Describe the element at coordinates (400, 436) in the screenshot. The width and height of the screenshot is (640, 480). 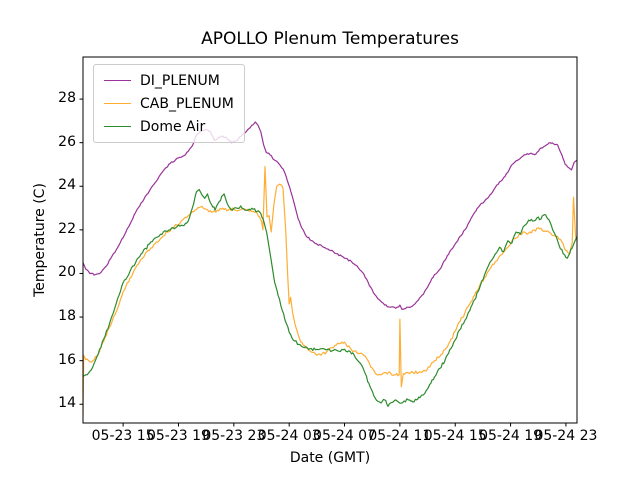
I see `x-tick-label: 05-24 11` at that location.